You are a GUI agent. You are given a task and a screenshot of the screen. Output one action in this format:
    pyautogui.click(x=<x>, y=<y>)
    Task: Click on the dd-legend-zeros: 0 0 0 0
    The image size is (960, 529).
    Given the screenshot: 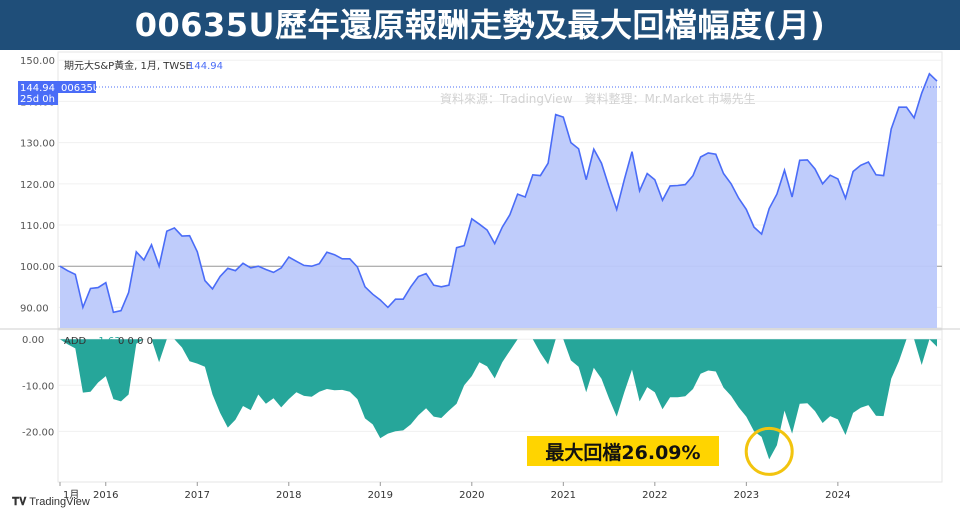 What is the action you would take?
    pyautogui.click(x=135, y=341)
    